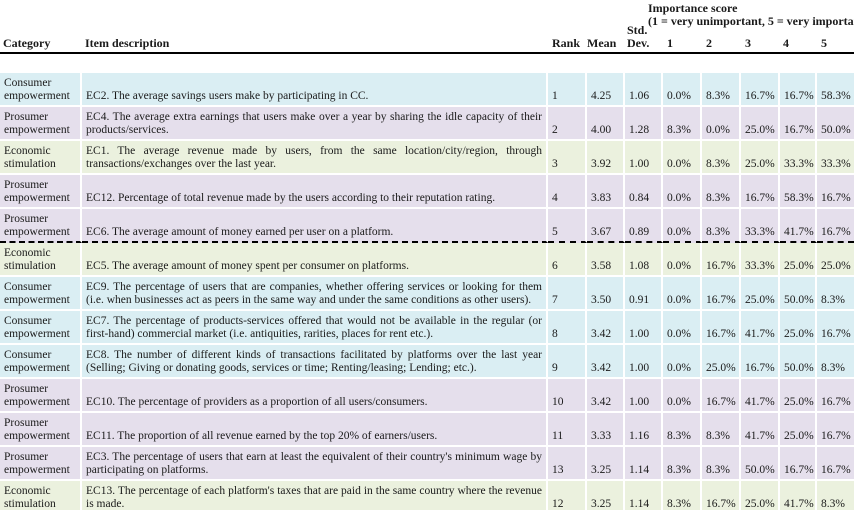  I want to click on rank-cell: 11, so click(567, 430).